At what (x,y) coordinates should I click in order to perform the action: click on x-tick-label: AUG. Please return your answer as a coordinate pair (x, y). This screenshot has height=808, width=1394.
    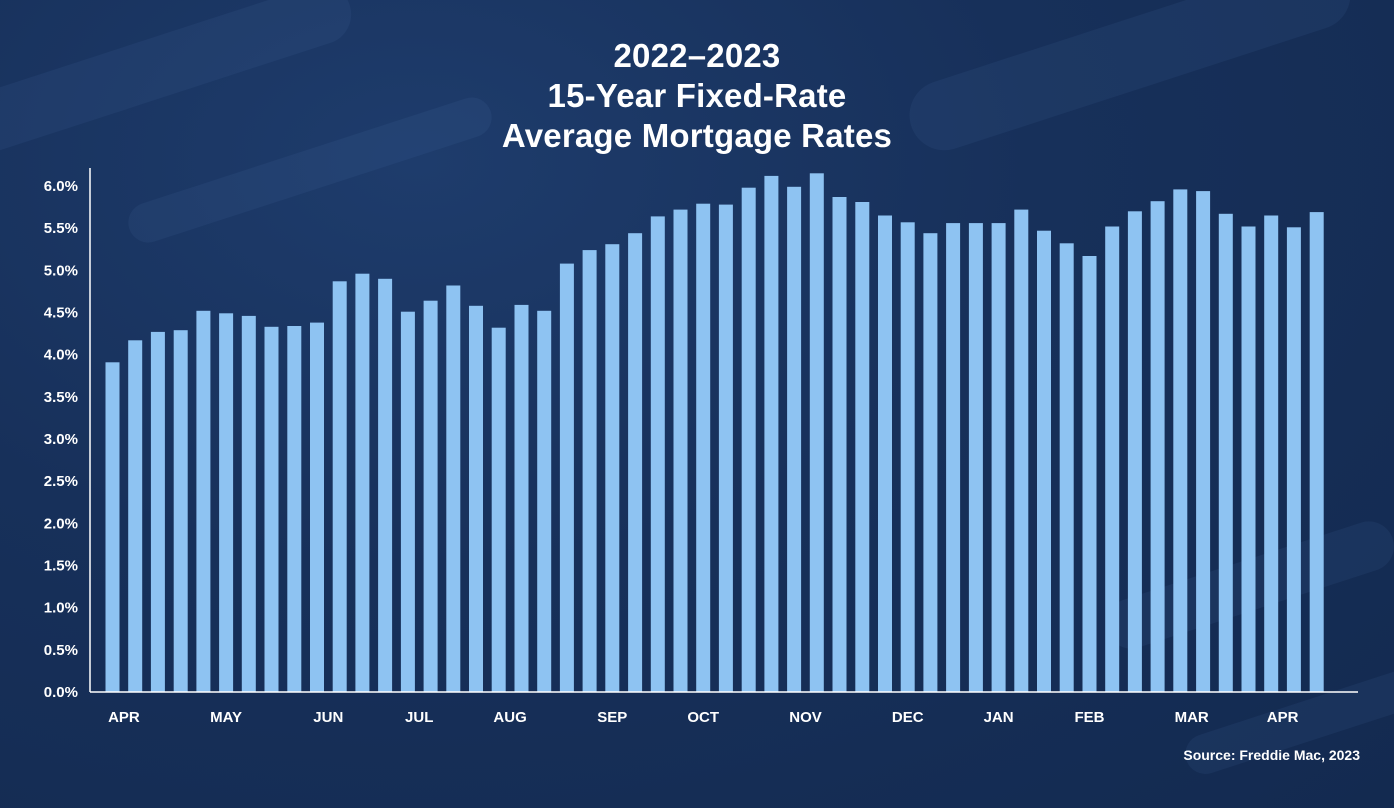
    Looking at the image, I should click on (509, 717).